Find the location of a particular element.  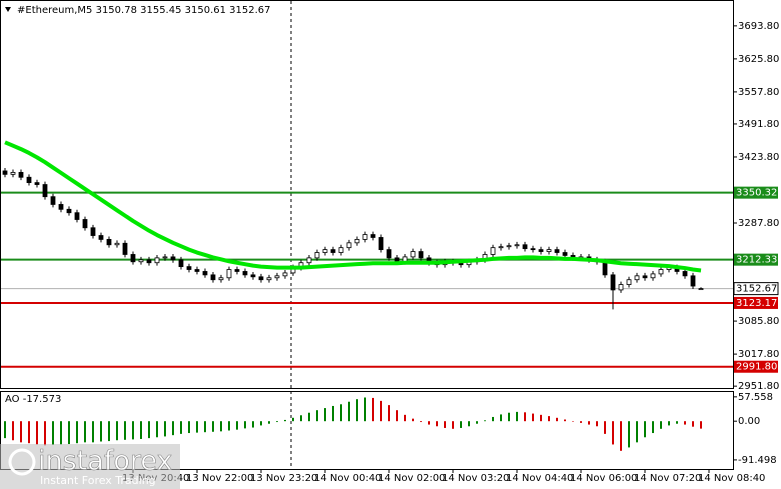

x-tick-label: 14 Nov 03:20 is located at coordinates (475, 478).